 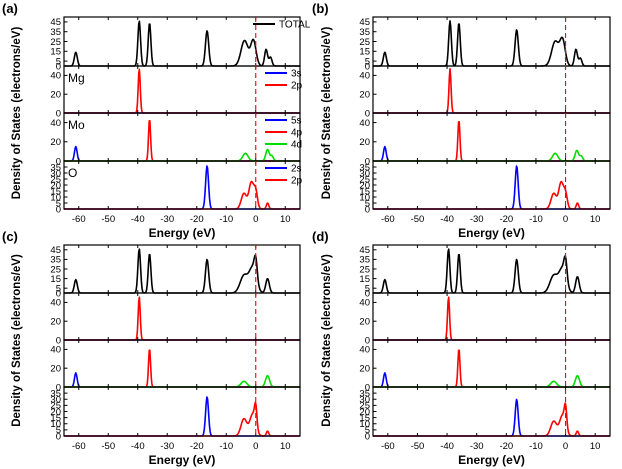 What do you see at coordinates (320, 236) in the screenshot?
I see `panel-label: (d)` at bounding box center [320, 236].